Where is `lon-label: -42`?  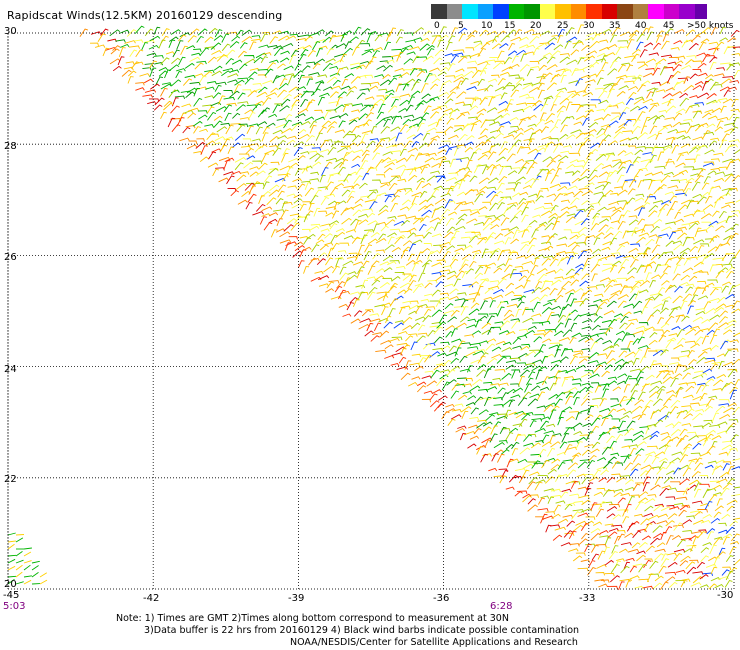 lon-label: -42 is located at coordinates (151, 598).